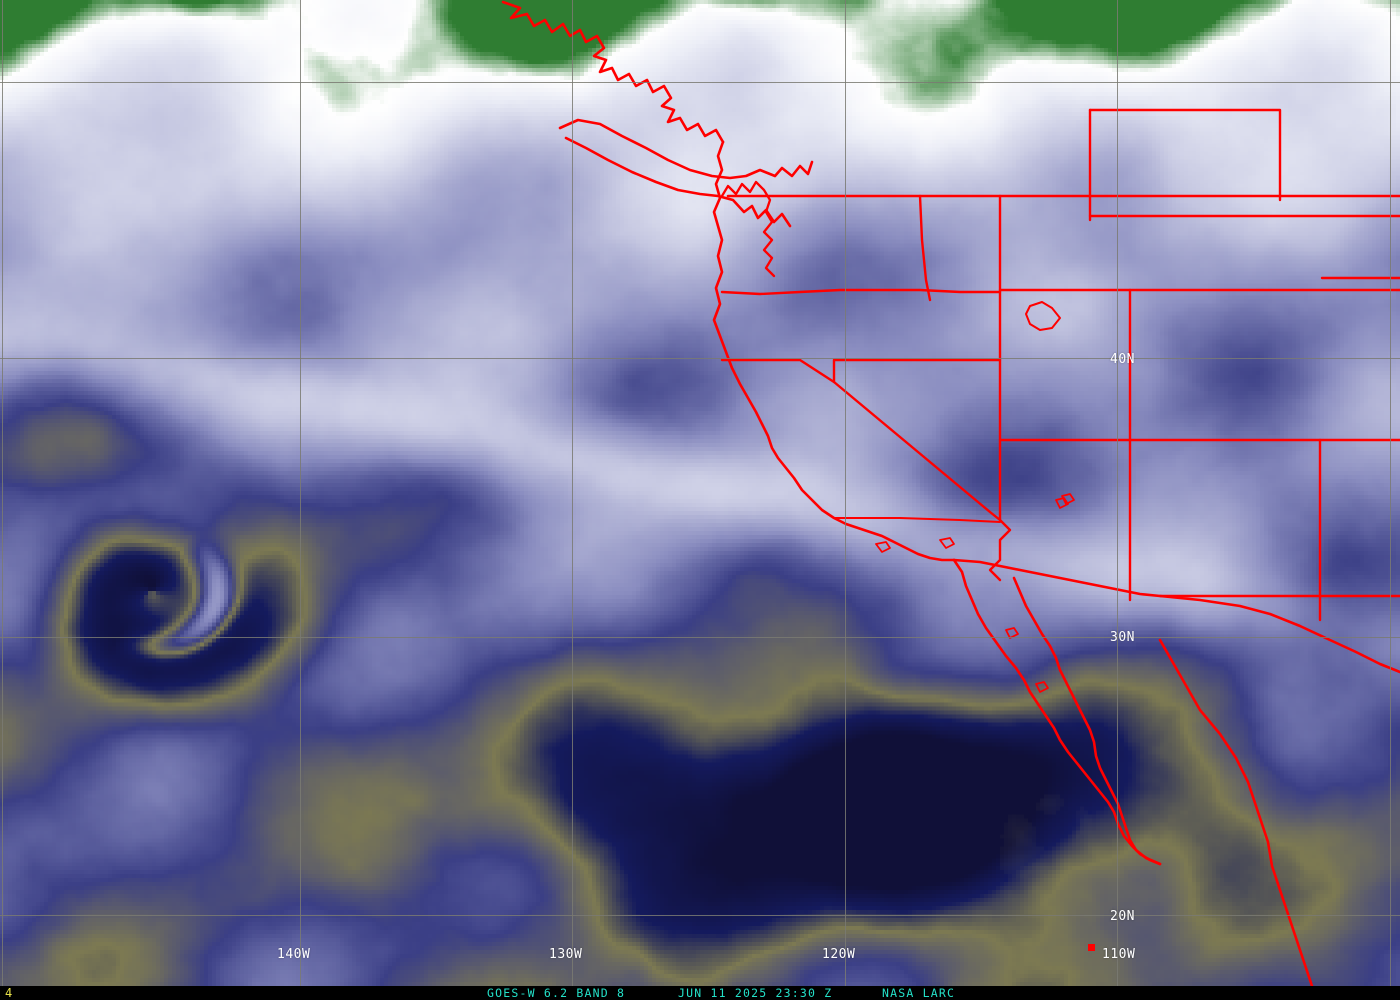 This screenshot has width=1400, height=1000. I want to click on longitude-label-110w: 110W, so click(1119, 954).